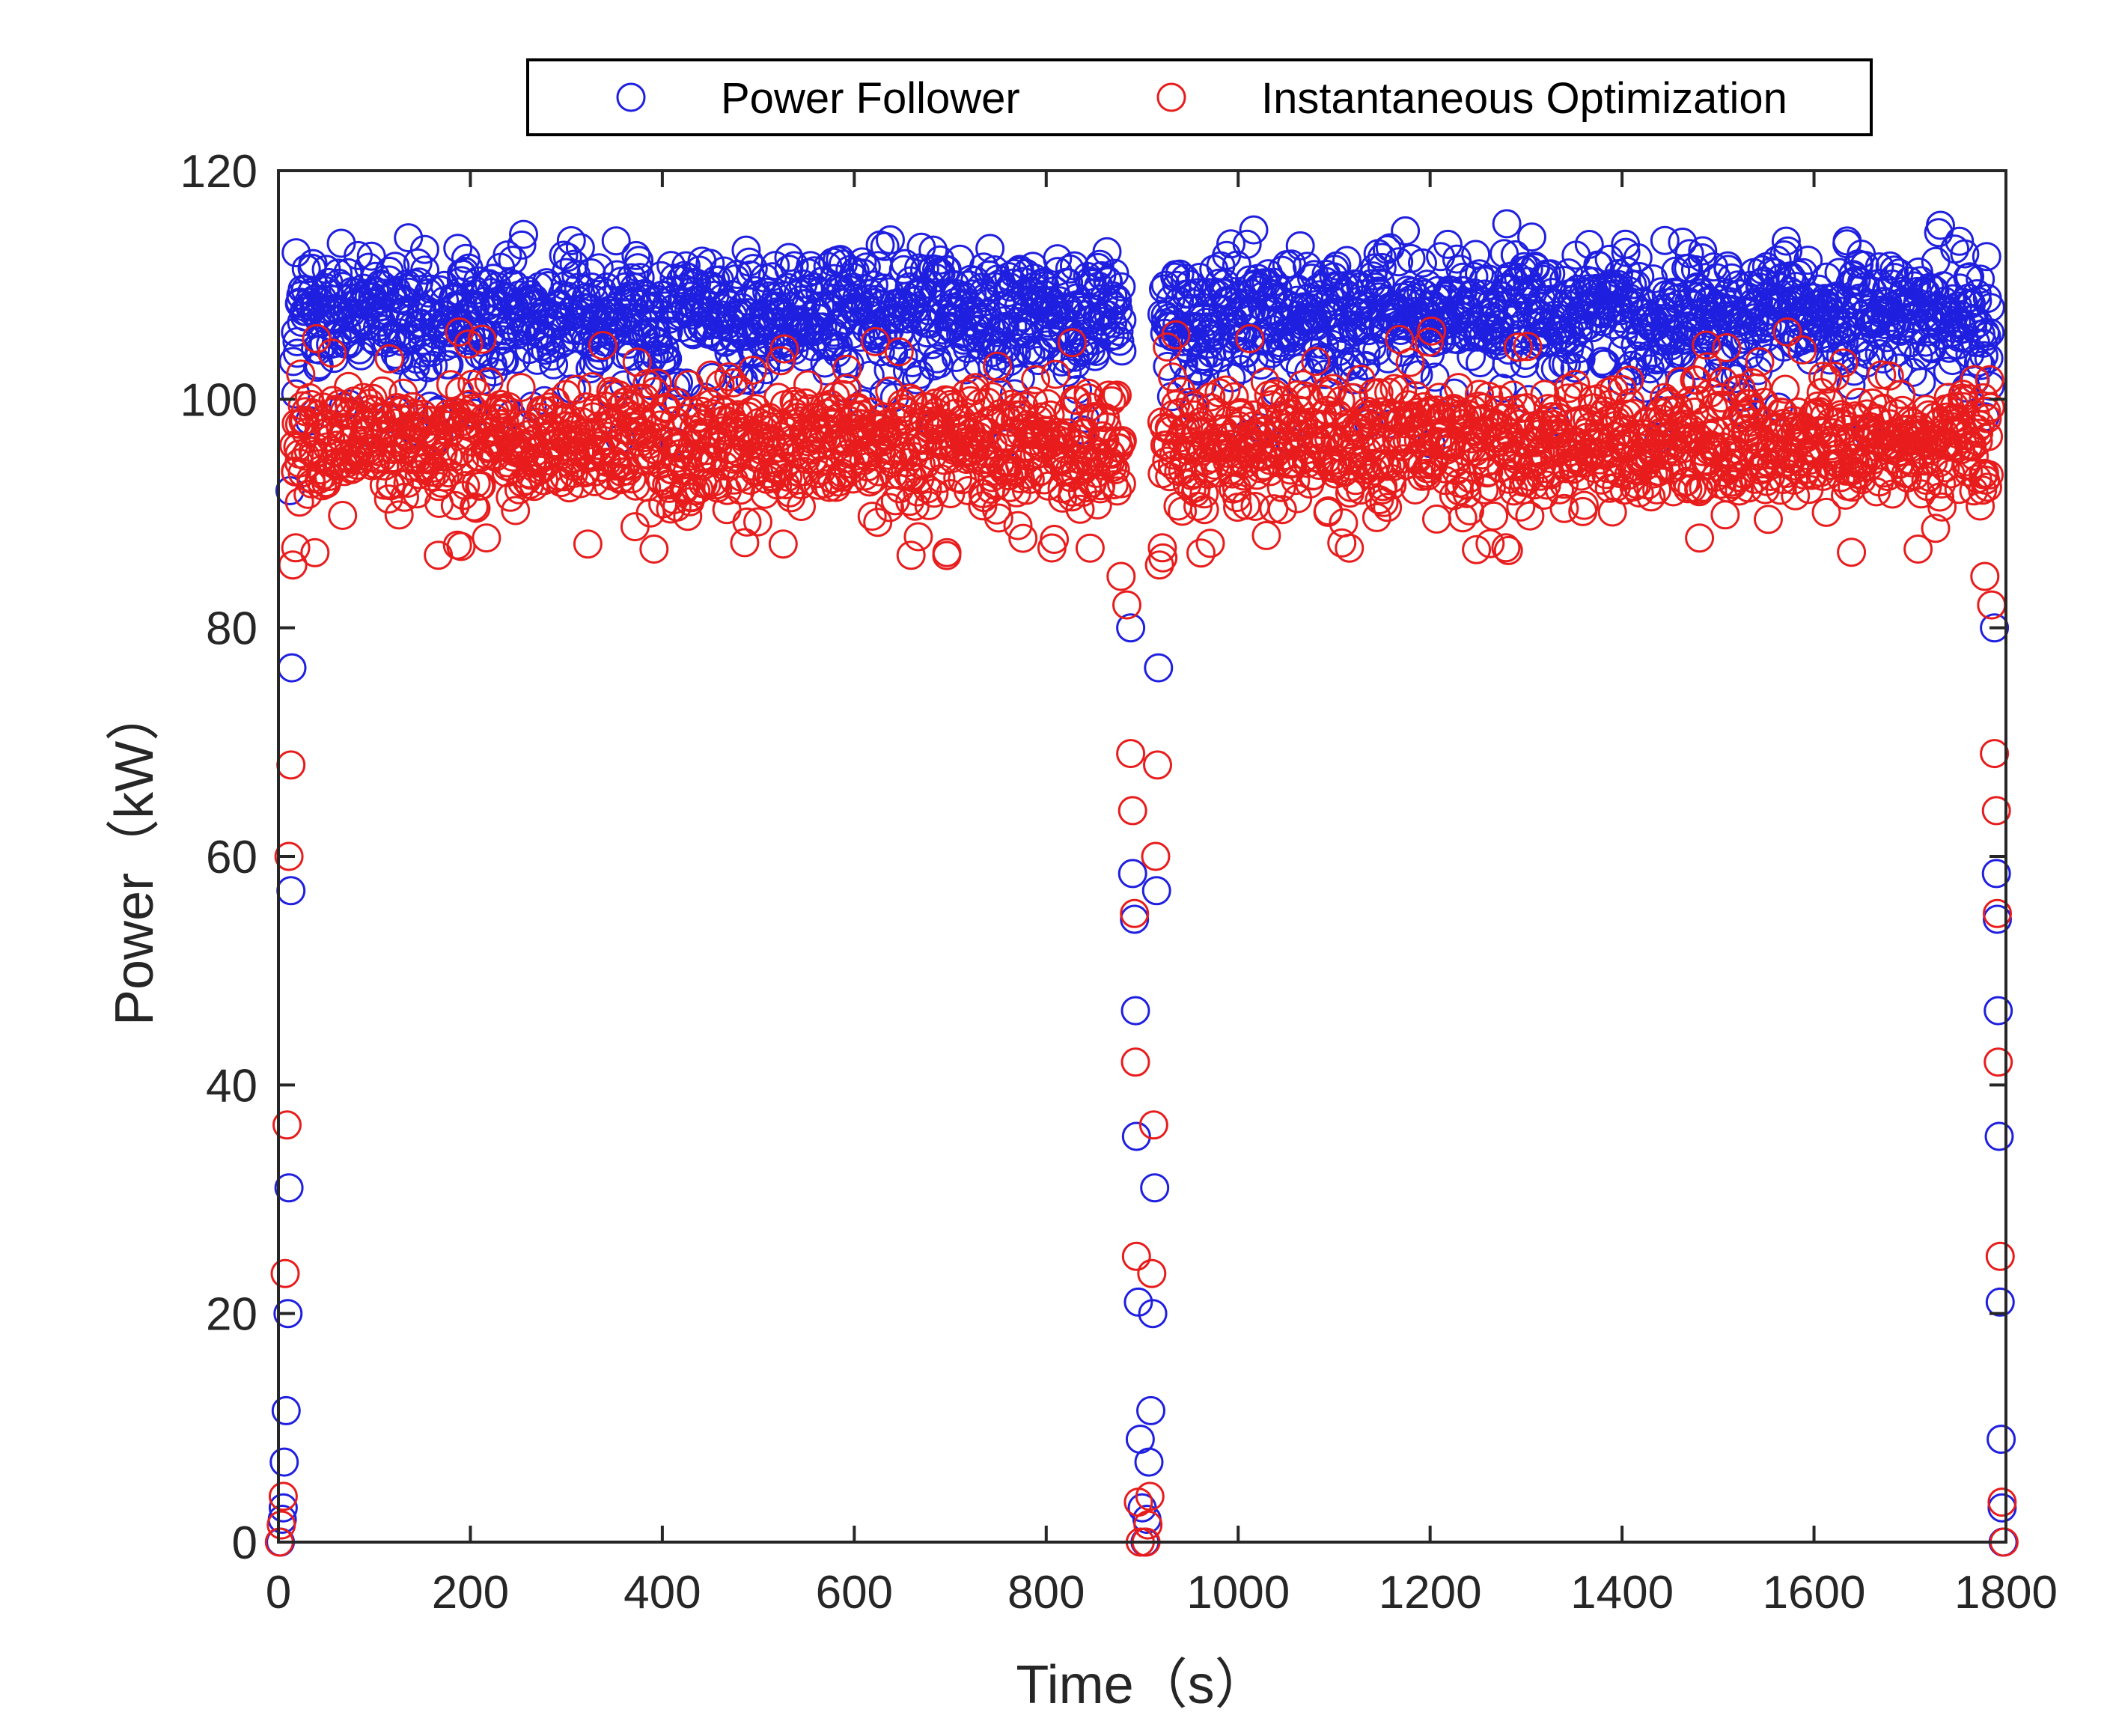 Image resolution: width=2107 pixels, height=1736 pixels. What do you see at coordinates (231, 629) in the screenshot?
I see `y-tick-label: 80` at bounding box center [231, 629].